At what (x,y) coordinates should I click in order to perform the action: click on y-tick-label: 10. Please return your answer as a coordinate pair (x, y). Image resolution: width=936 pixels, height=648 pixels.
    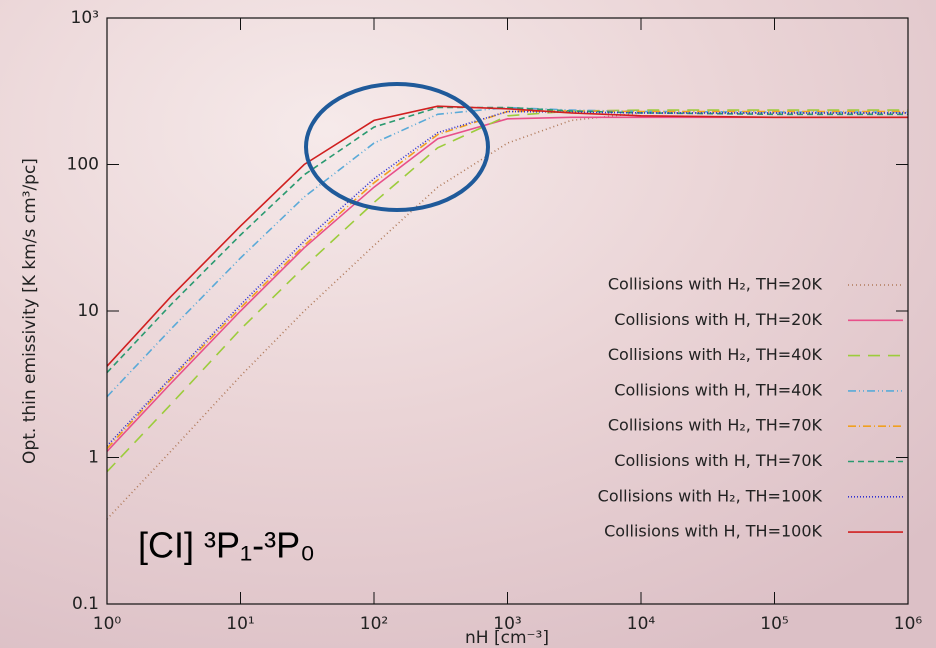
    Looking at the image, I should click on (88, 311).